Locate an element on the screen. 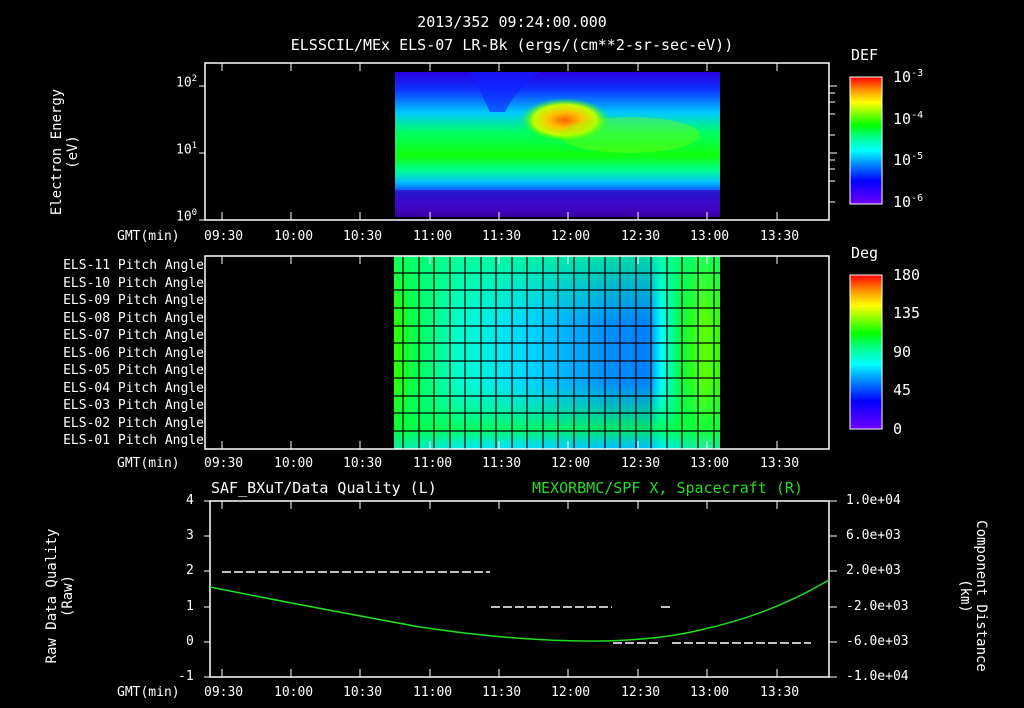  spacecraft-x-curve is located at coordinates (519, 610).